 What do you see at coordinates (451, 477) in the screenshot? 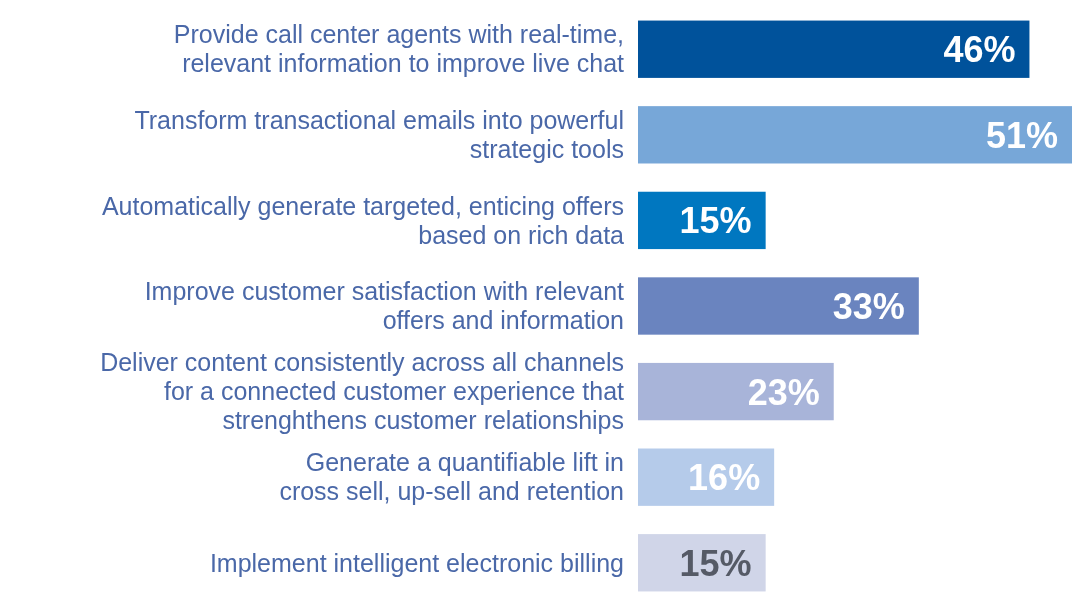
I see `y-tick-label: Generate a quantifiable lift in cross sell, up-sell and retention` at bounding box center [451, 477].